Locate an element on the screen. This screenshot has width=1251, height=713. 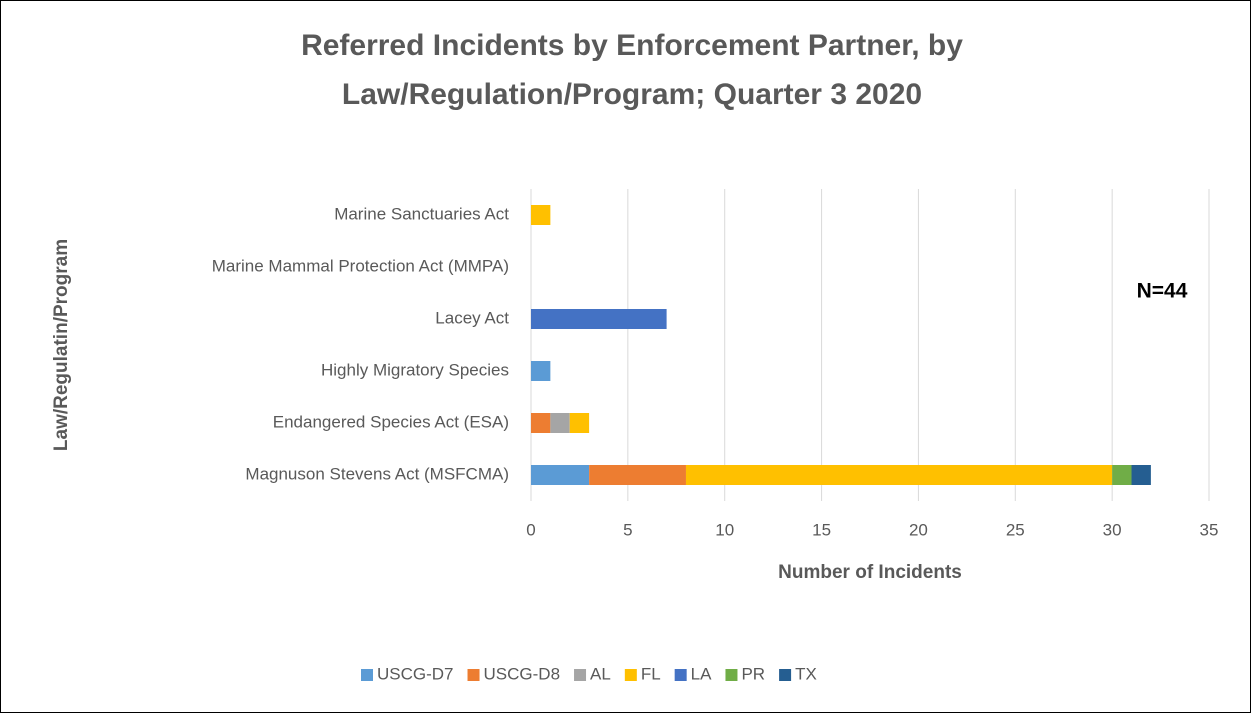
legend-label: USCG-D7 is located at coordinates (415, 673).